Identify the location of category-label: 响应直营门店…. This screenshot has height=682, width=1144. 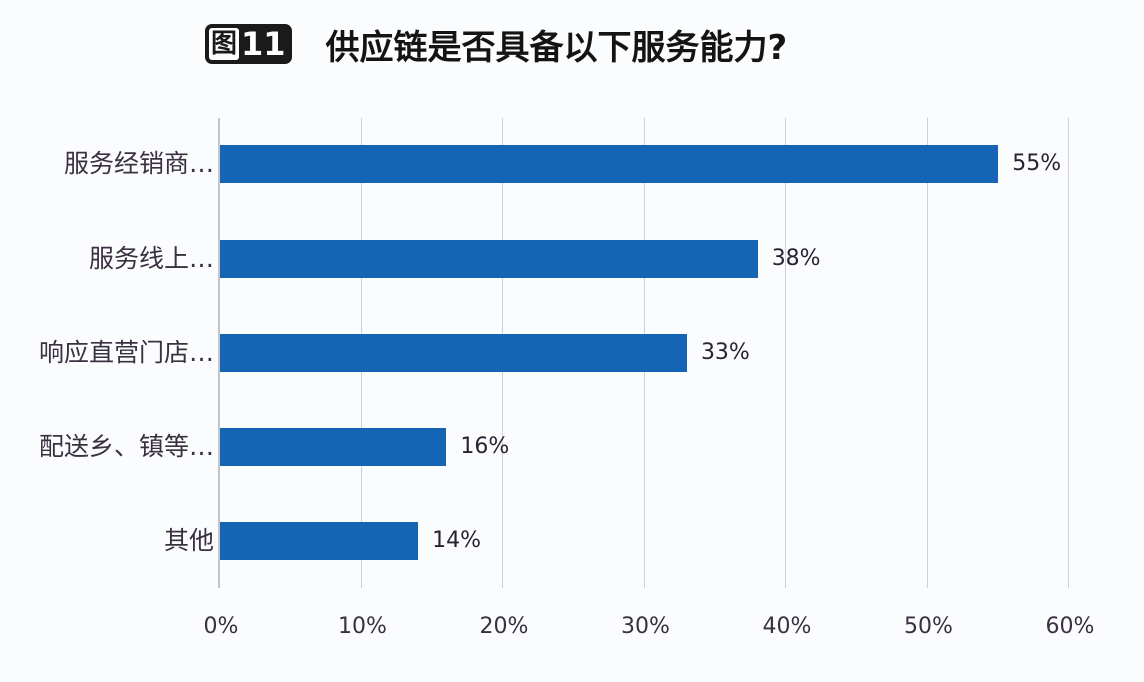
(126, 352).